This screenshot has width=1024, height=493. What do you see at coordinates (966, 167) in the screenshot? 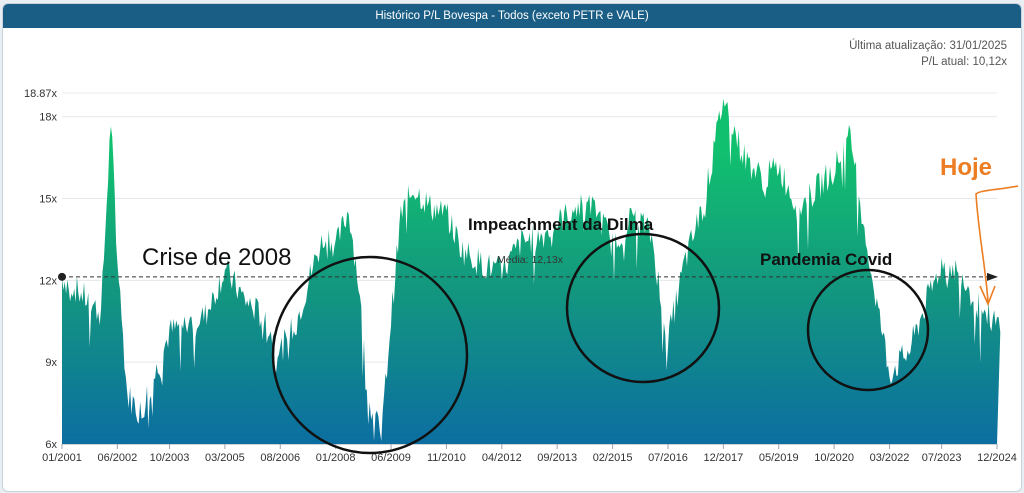
I see `annotation-today: Hoje` at bounding box center [966, 167].